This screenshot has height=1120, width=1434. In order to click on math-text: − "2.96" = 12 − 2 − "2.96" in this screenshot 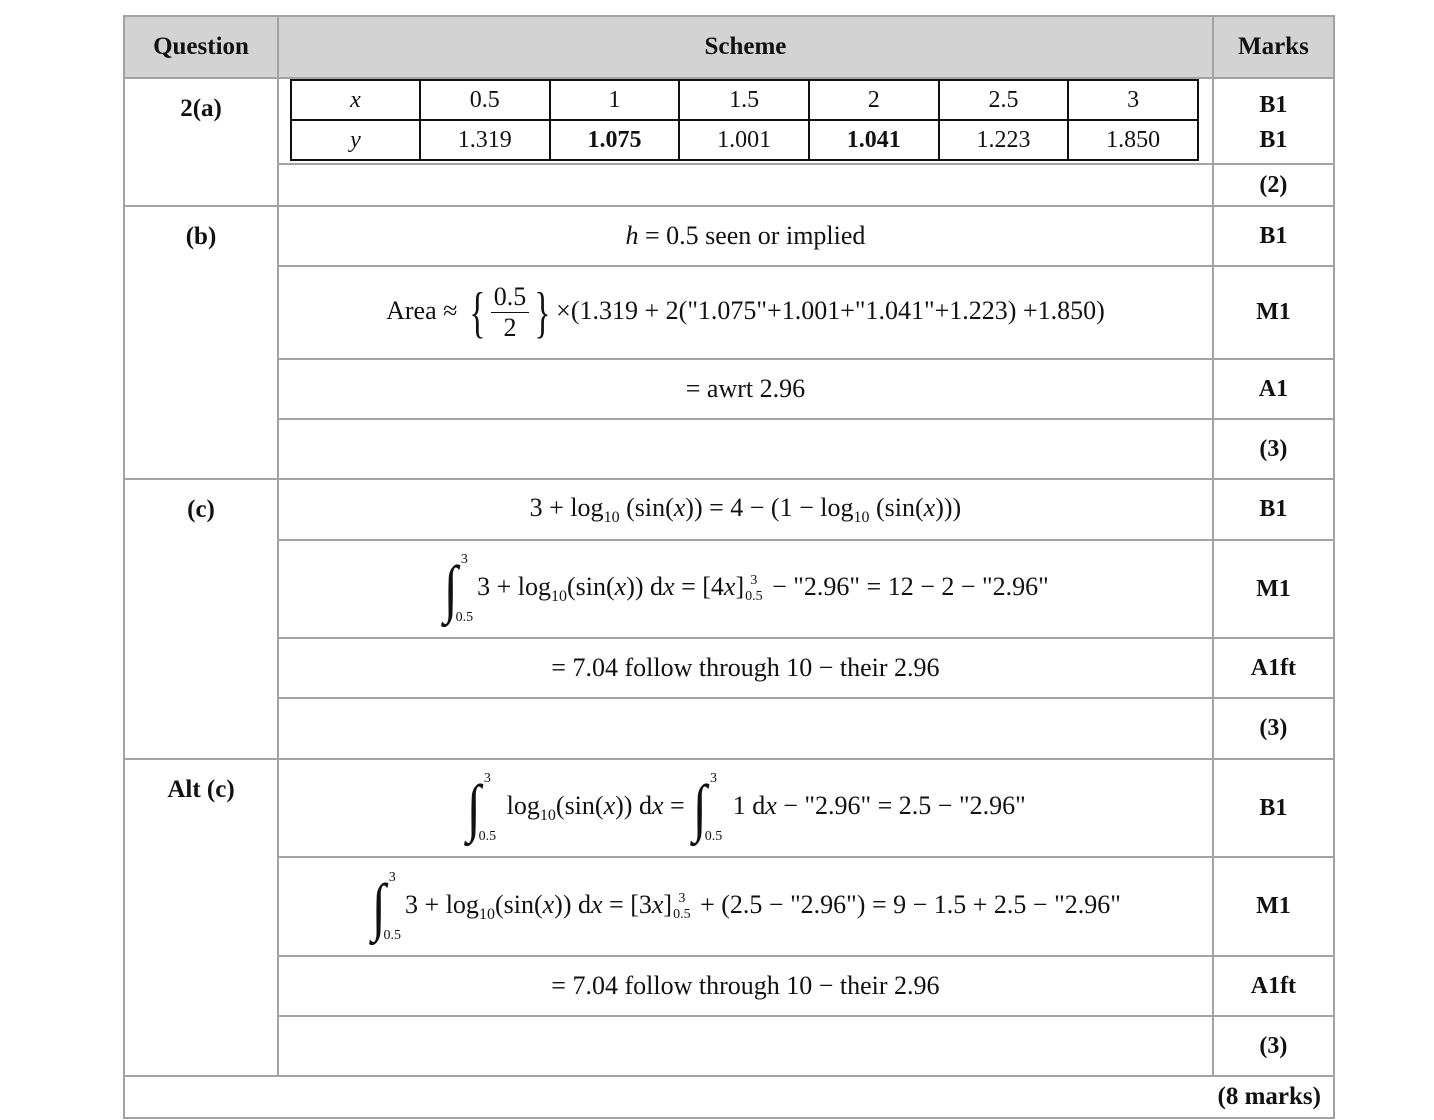, I will do `click(907, 586)`.